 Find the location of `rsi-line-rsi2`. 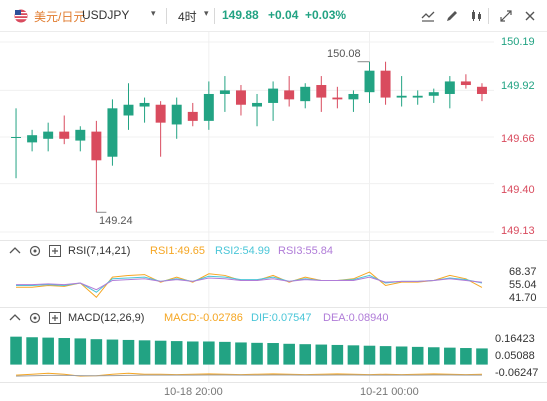

rsi-line-rsi2 is located at coordinates (249, 283).